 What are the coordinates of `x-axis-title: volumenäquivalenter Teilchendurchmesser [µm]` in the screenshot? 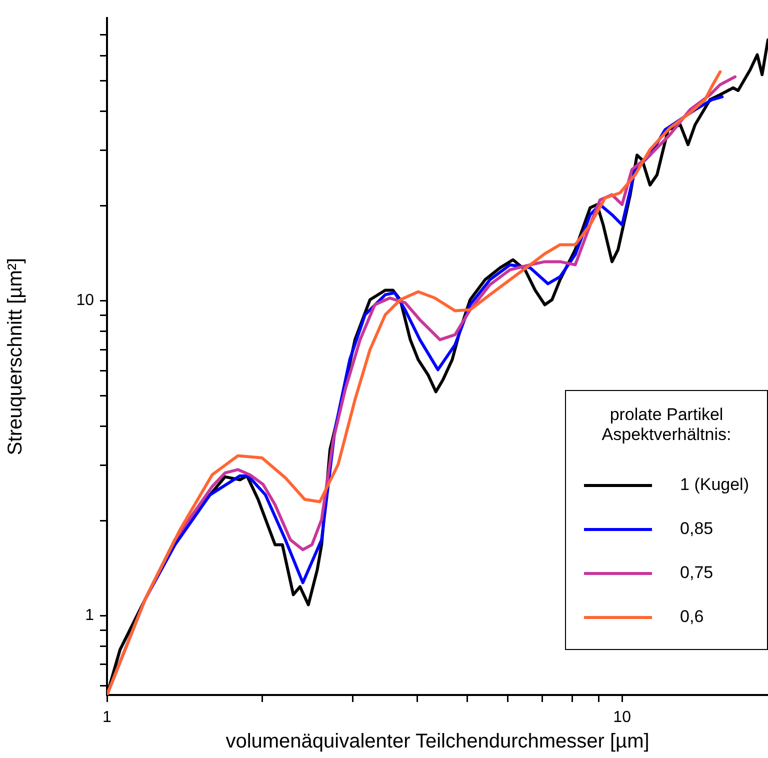 It's located at (438, 741).